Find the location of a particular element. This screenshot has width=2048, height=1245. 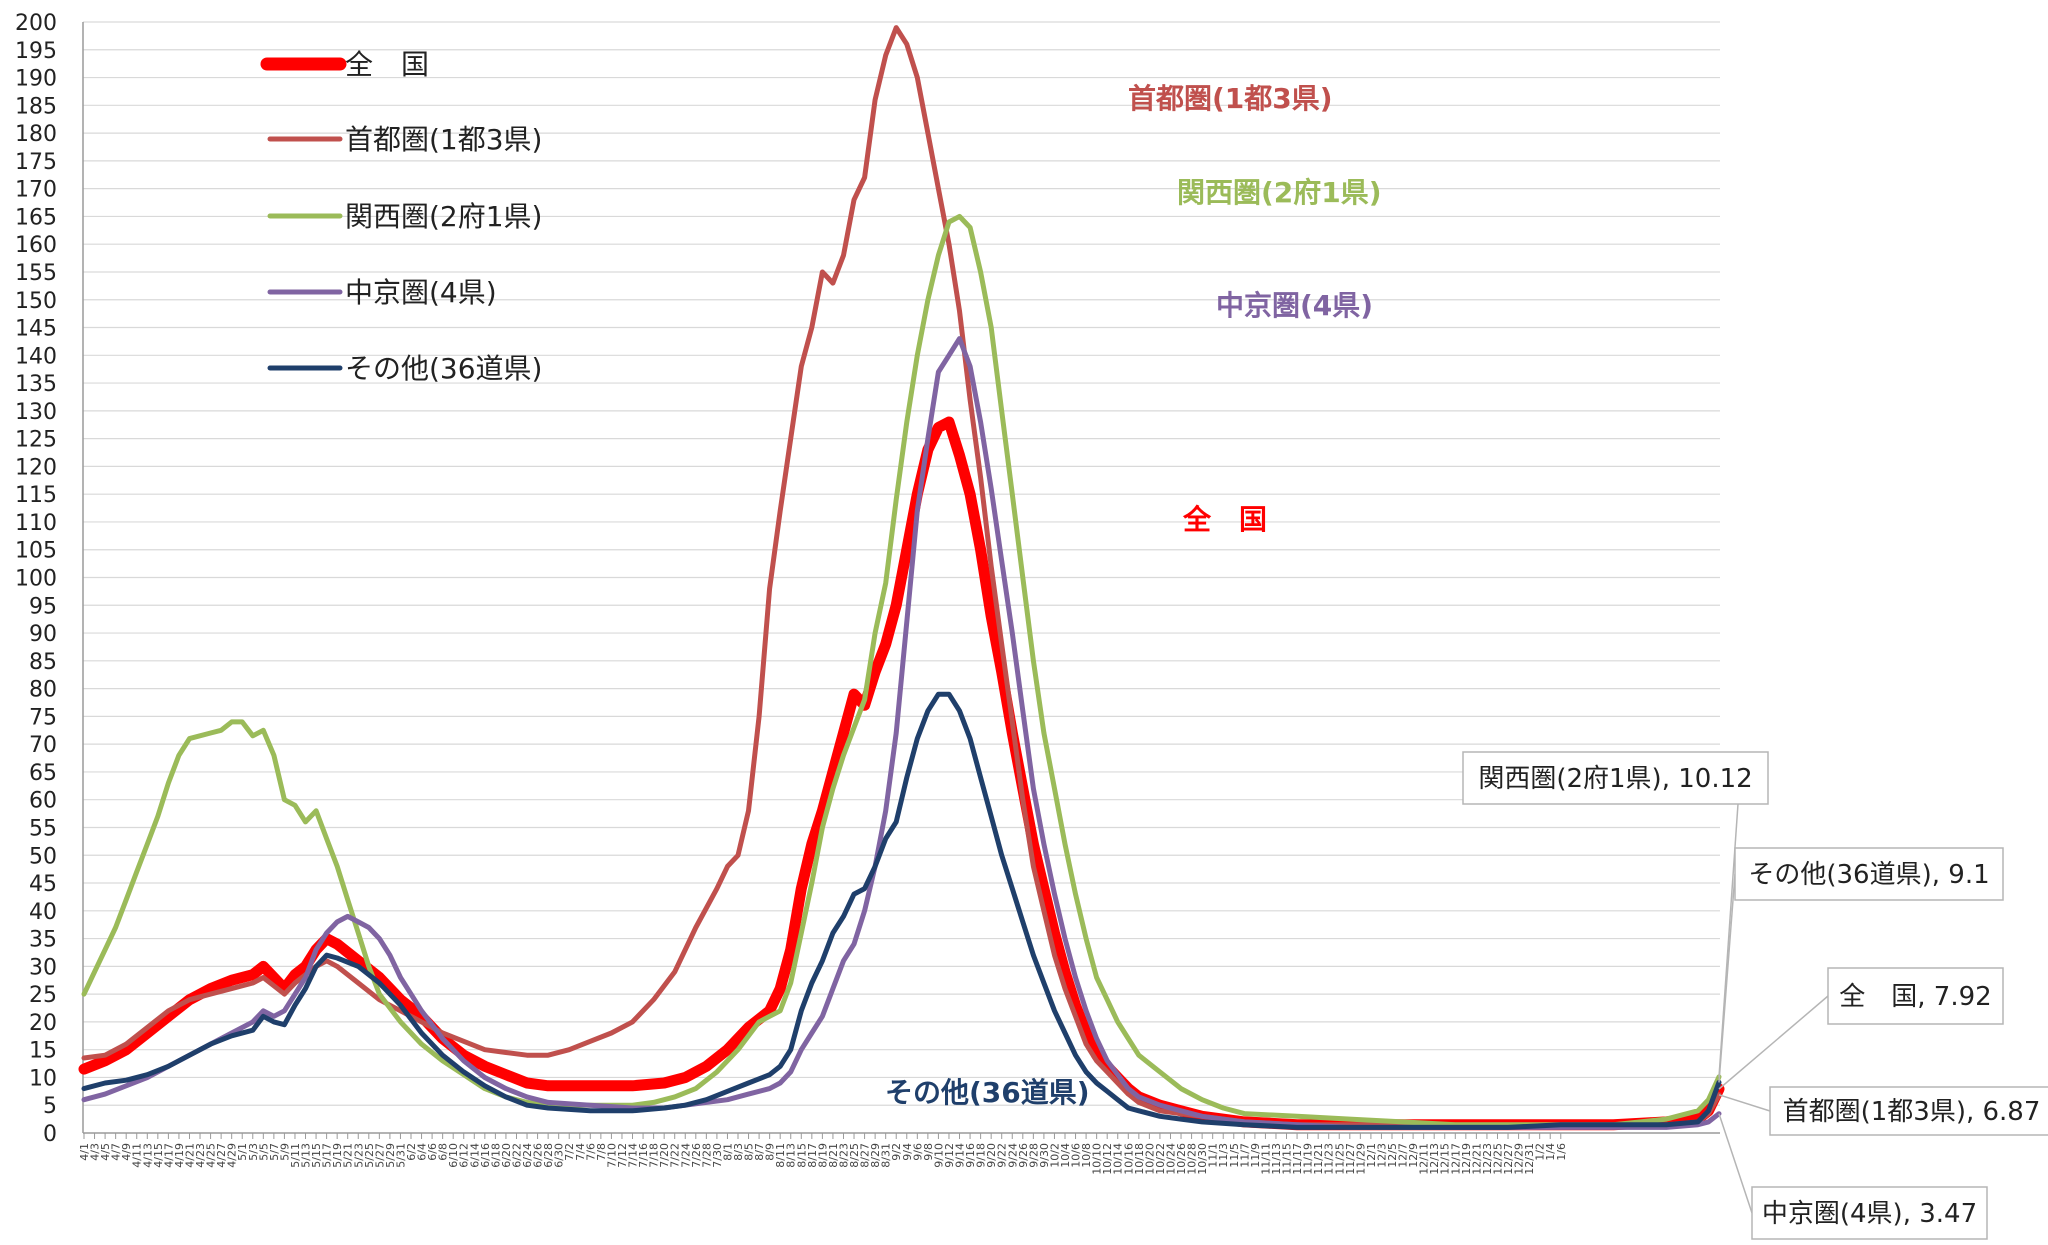

x-tick-label: 10/24 is located at coordinates (1170, 1159).